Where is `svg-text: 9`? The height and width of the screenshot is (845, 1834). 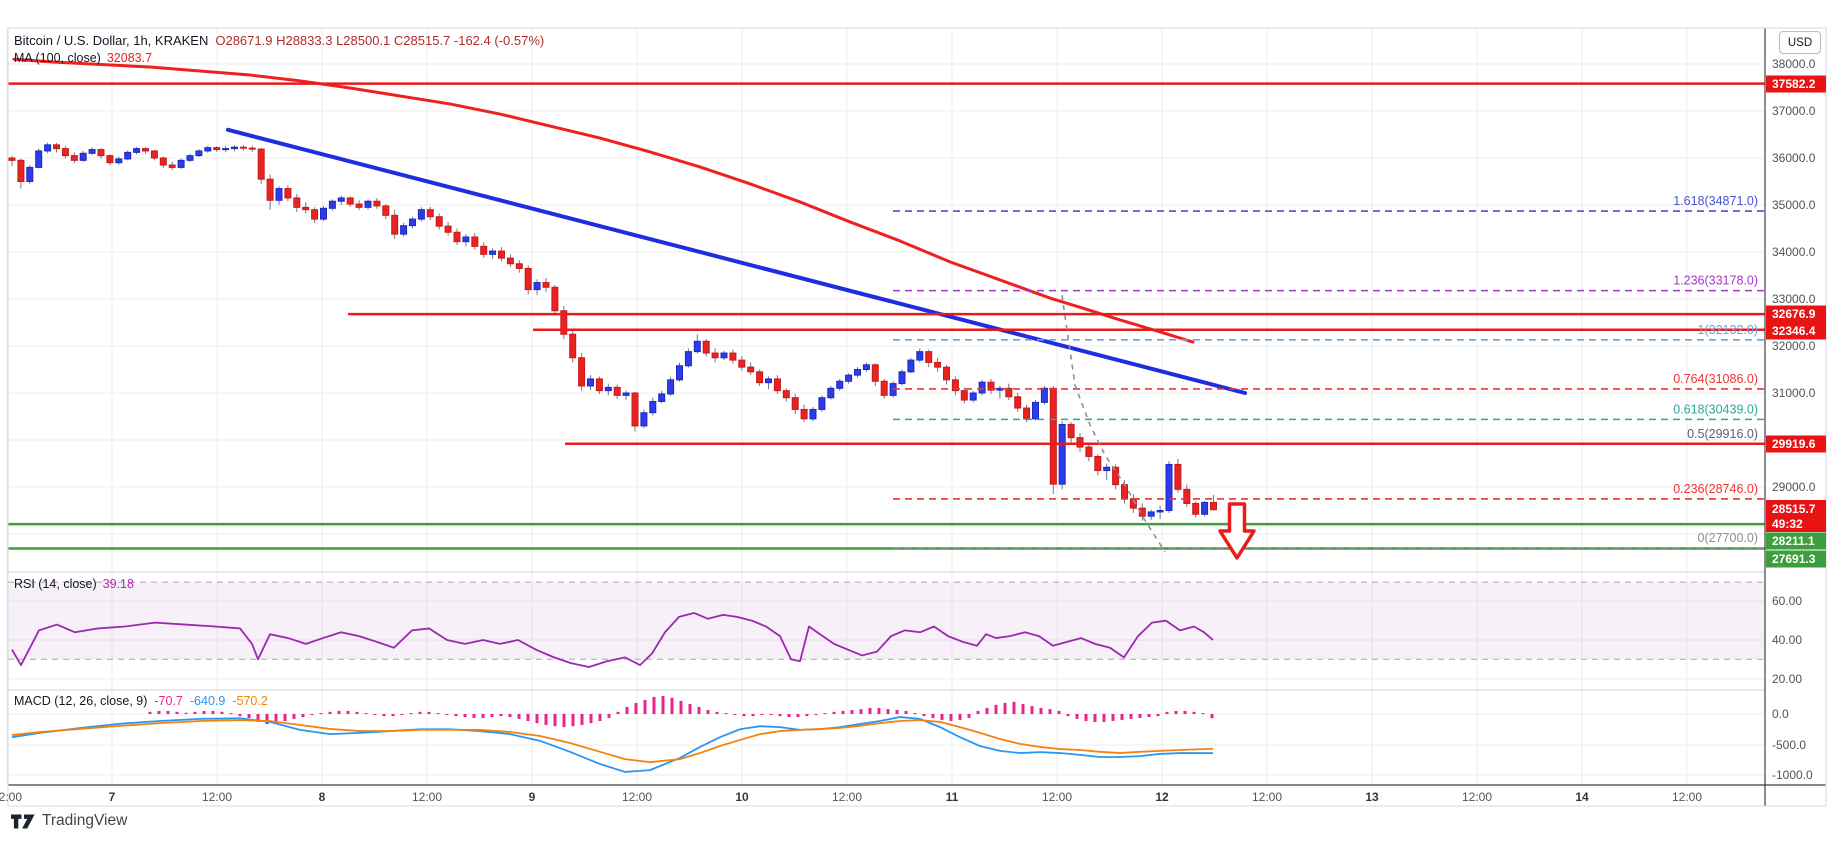
svg-text: 9 is located at coordinates (532, 797).